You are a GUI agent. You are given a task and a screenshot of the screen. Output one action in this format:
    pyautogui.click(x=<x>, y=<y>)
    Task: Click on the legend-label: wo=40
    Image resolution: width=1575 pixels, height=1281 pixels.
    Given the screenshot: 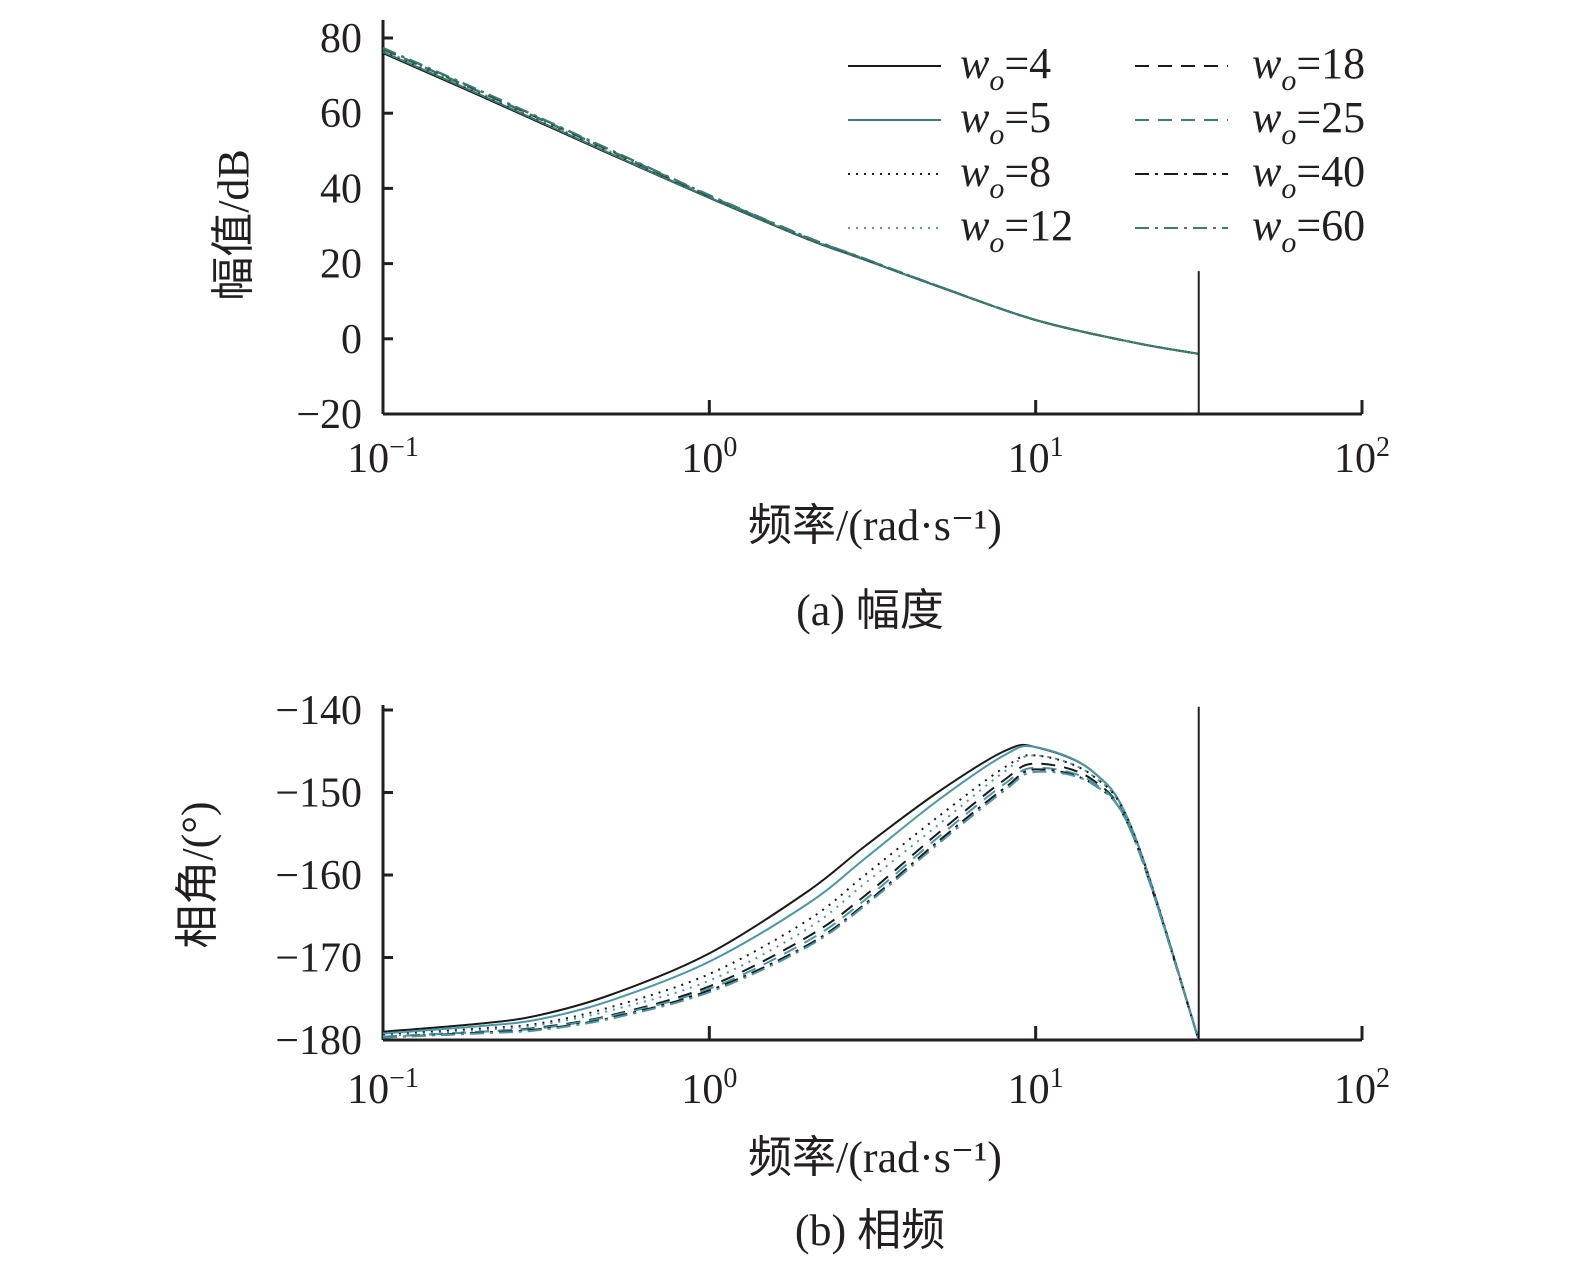 What is the action you would take?
    pyautogui.click(x=1308, y=176)
    